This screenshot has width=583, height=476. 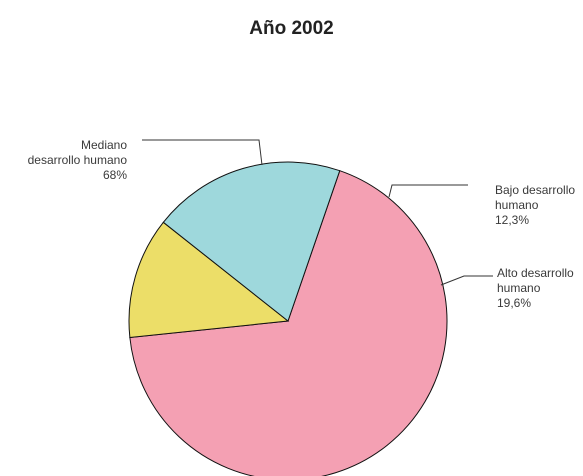 What do you see at coordinates (291, 28) in the screenshot?
I see `chart-title: Año 2002` at bounding box center [291, 28].